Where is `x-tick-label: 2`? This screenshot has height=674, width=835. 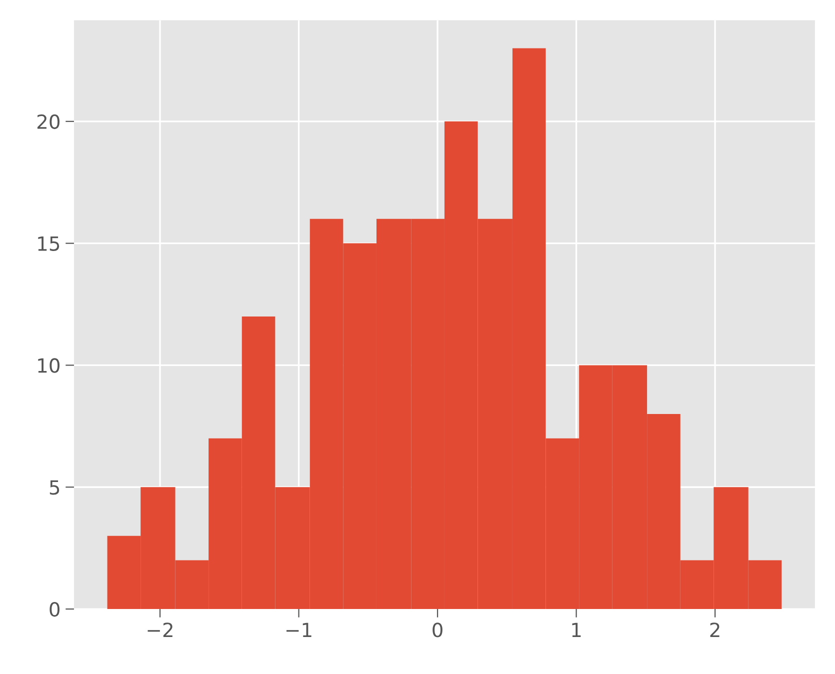
x-tick-label: 2 is located at coordinates (715, 629).